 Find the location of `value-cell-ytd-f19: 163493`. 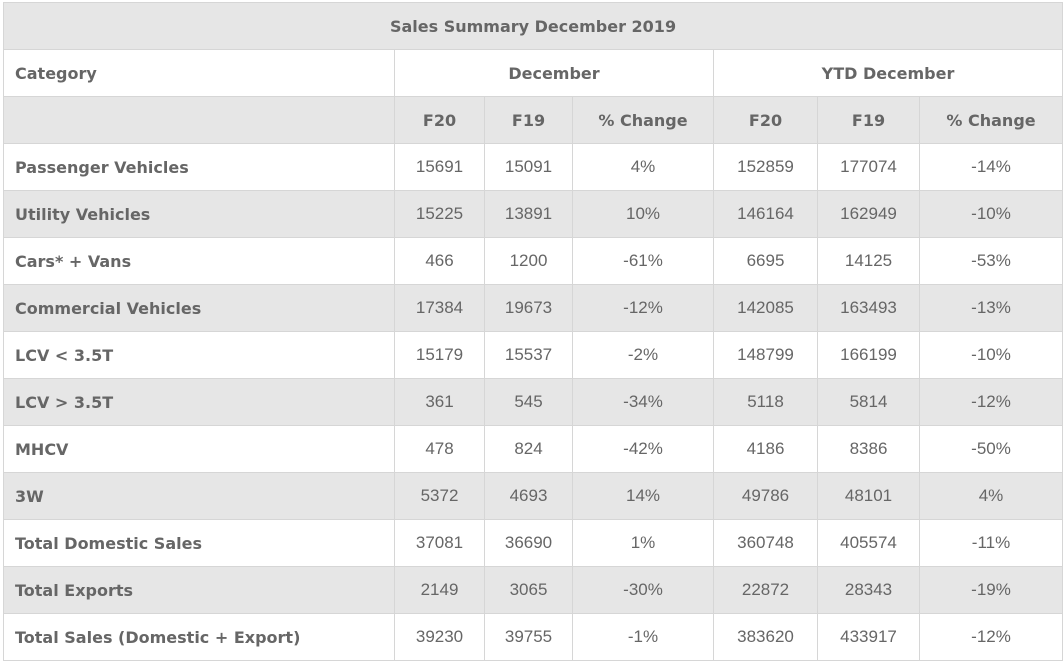

value-cell-ytd-f19: 163493 is located at coordinates (868, 308).